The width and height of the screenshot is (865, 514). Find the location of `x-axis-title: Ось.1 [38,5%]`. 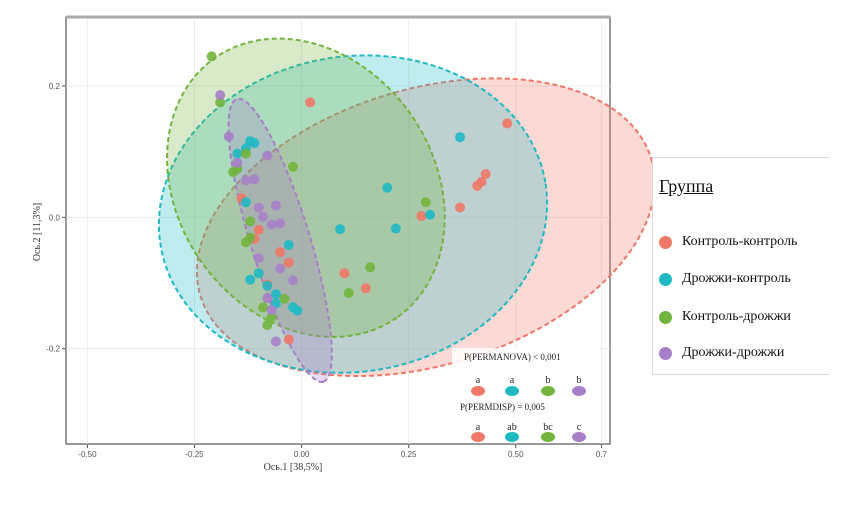

x-axis-title: Ось.1 [38,5%] is located at coordinates (293, 467).